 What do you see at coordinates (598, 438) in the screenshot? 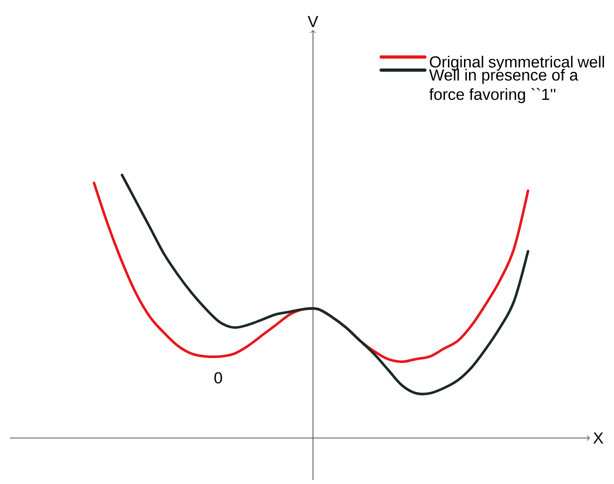
I see `x-axis-title: X` at bounding box center [598, 438].